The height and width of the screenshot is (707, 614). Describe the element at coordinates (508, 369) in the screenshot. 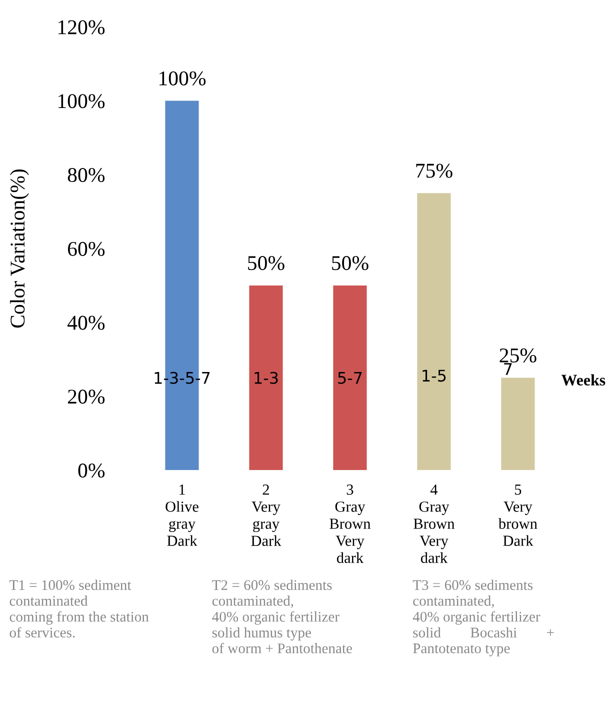

I see `annotation: 7` at that location.